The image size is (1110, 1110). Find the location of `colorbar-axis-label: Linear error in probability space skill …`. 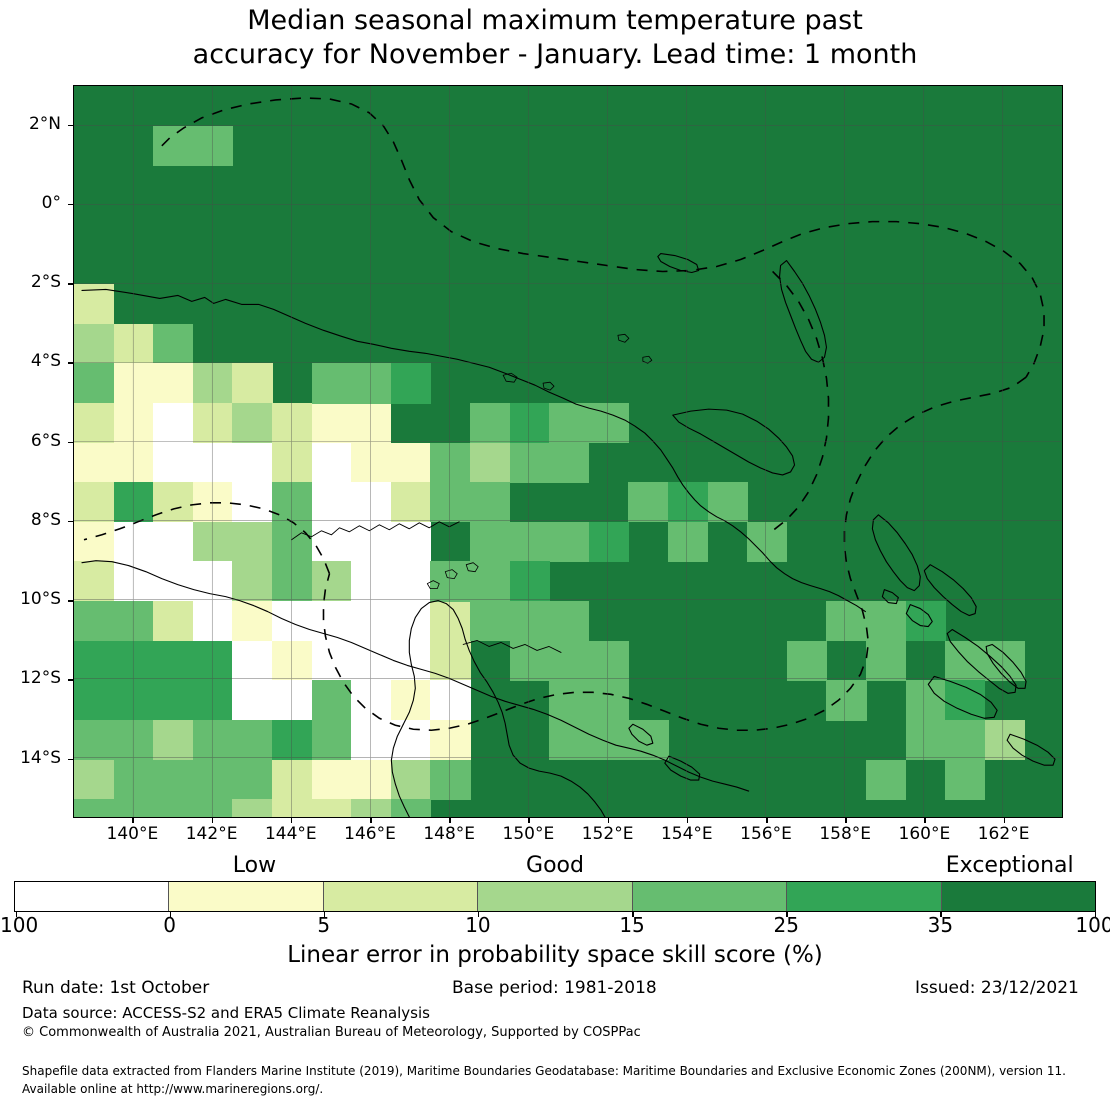

colorbar-axis-label: Linear error in probability space skill … is located at coordinates (555, 955).